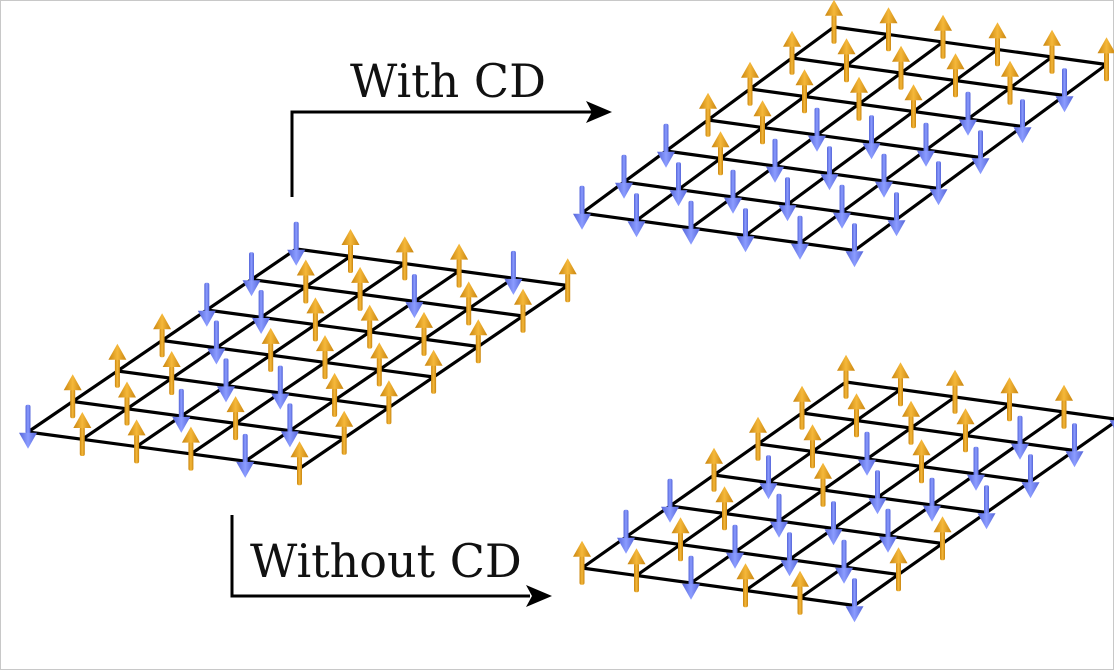  I want to click on without-cd-label: Without CD, so click(386, 561).